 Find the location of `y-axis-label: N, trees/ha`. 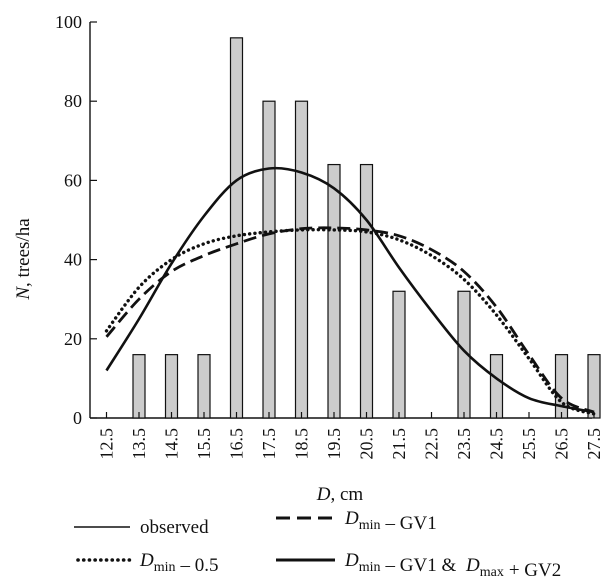

y-axis-label: N, trees/ha is located at coordinates (23, 259).